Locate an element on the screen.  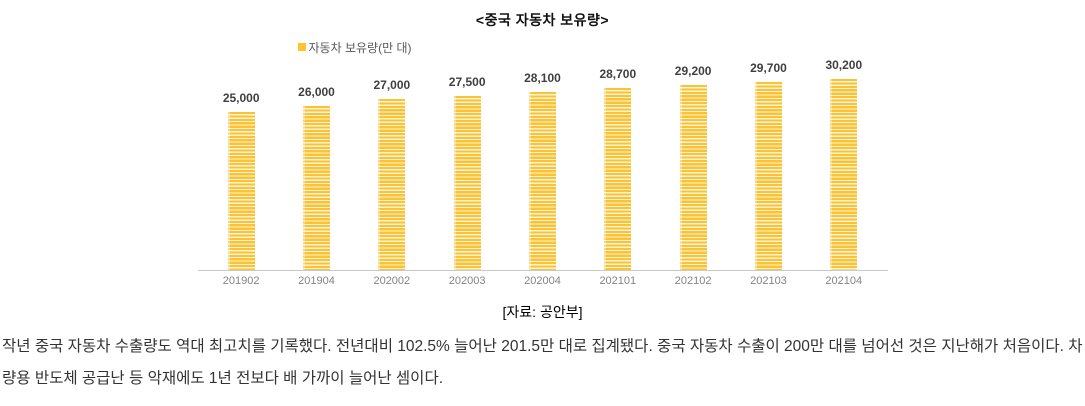
bar-column: 29,200 is located at coordinates (692, 167).